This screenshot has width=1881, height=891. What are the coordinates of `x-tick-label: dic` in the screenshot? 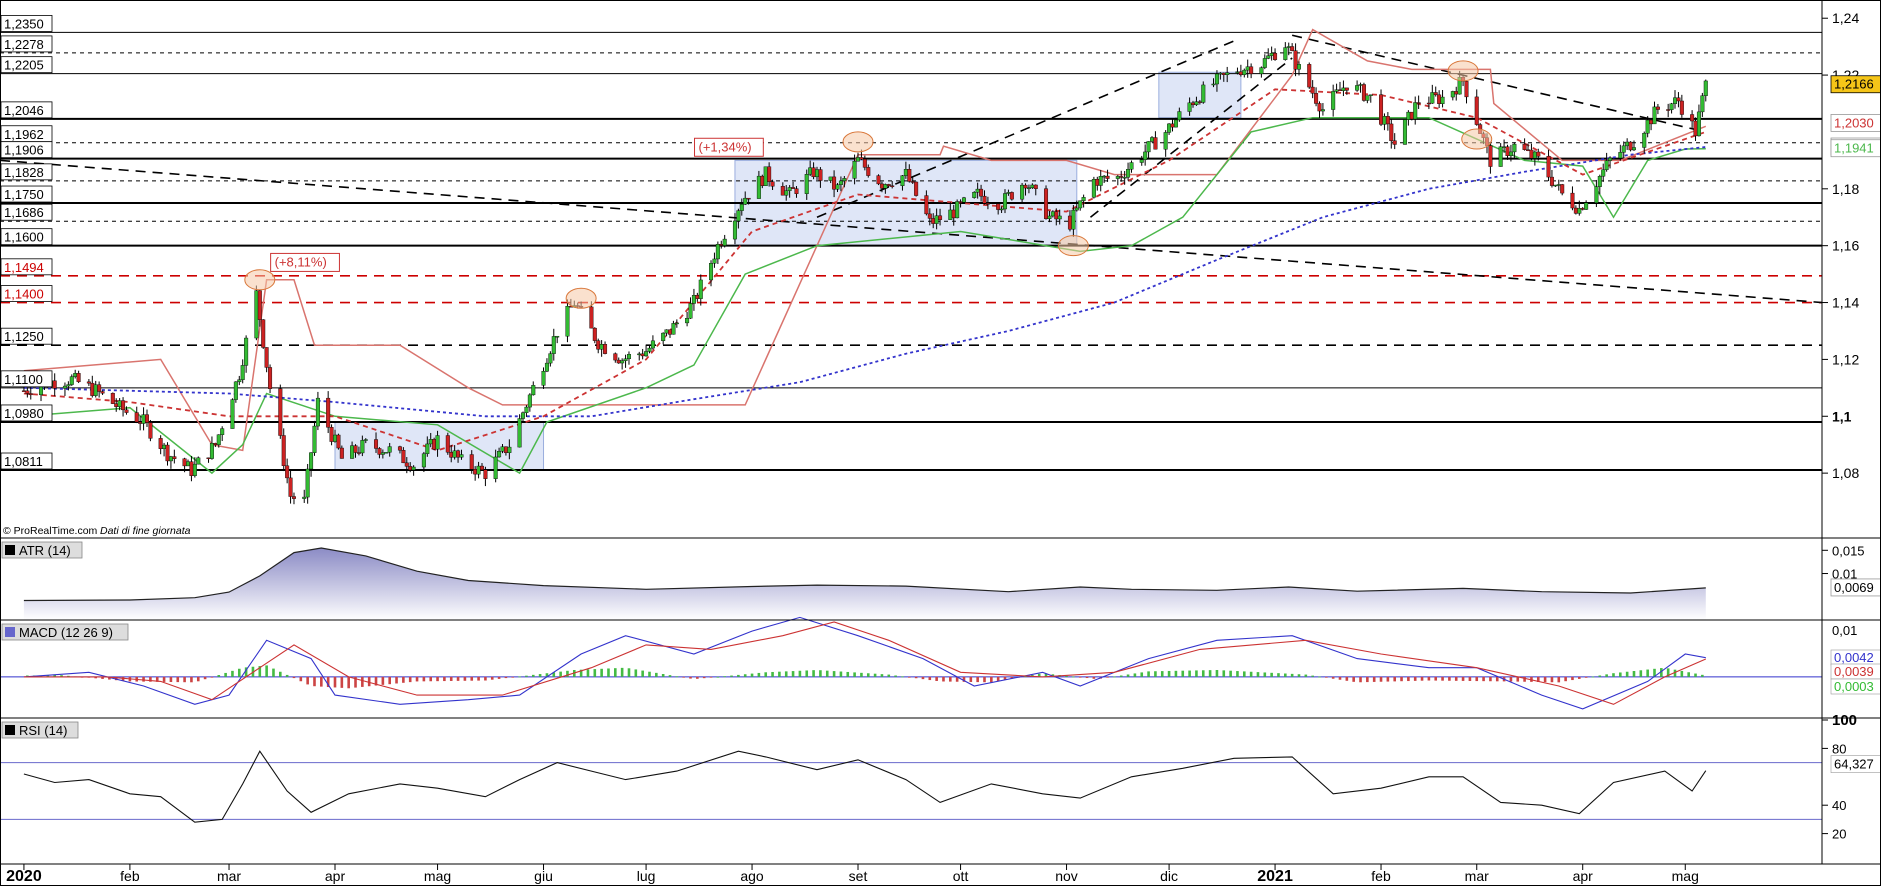 It's located at (1169, 876).